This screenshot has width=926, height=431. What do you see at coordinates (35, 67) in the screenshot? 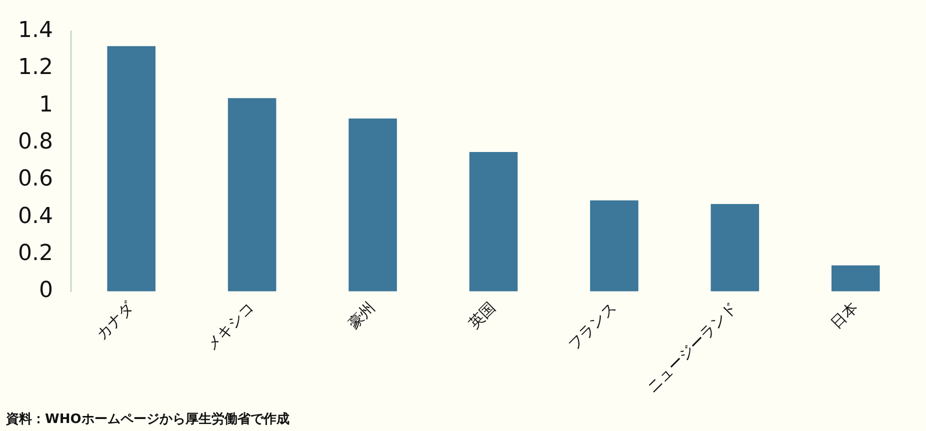
I see `y-tick-label: 1.2` at bounding box center [35, 67].